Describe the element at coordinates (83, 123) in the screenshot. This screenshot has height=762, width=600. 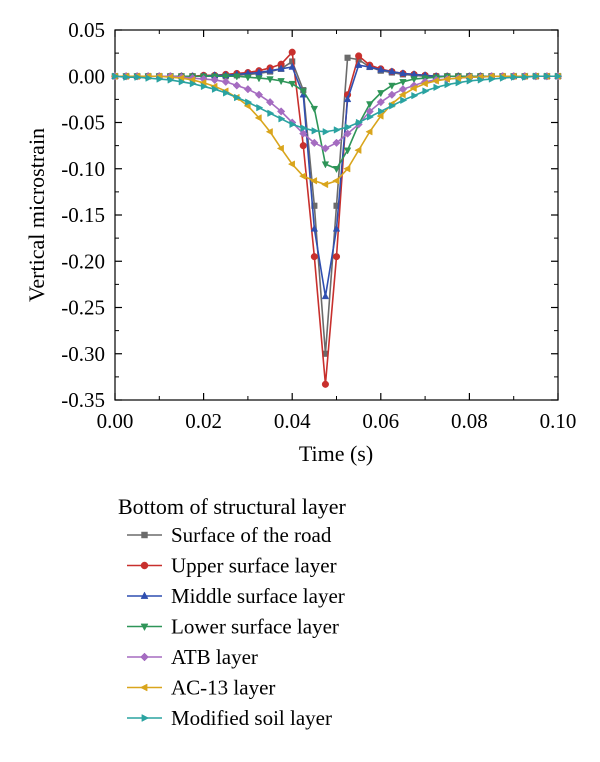
I see `y-tick-label: -0.05` at that location.